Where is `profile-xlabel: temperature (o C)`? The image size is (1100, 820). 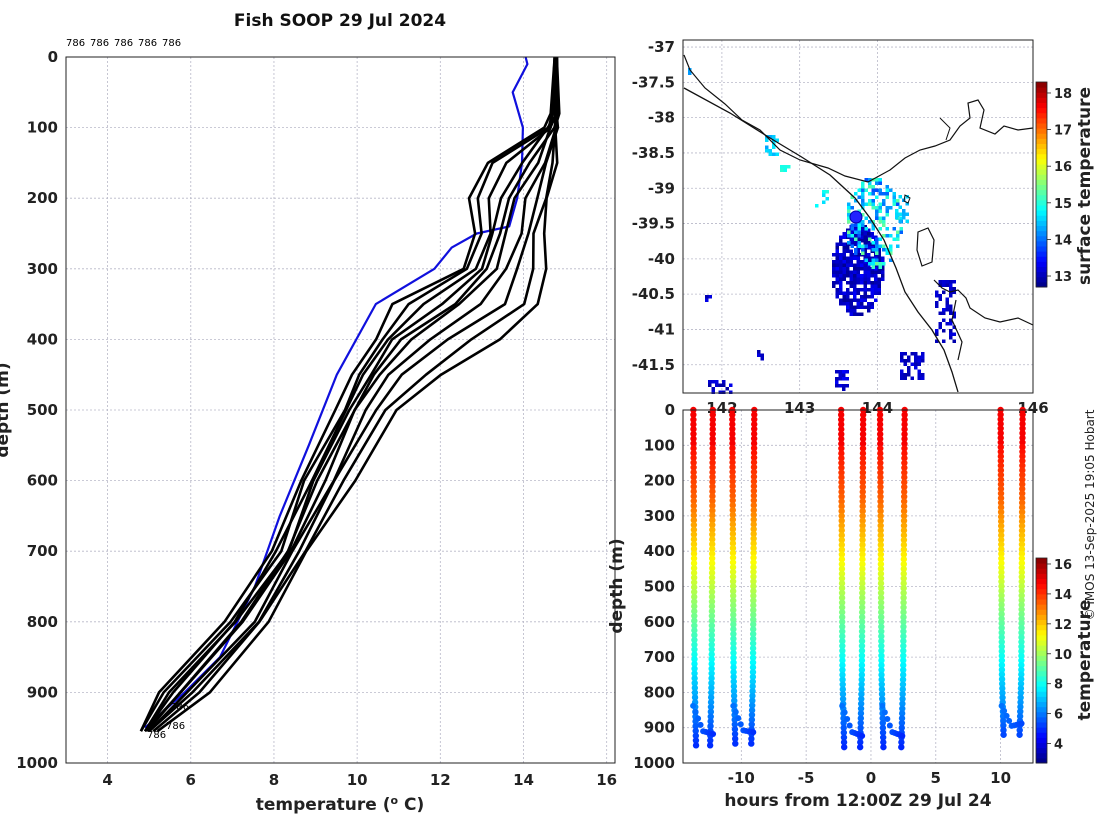 profile-xlabel: temperature (o C) is located at coordinates (340, 804).